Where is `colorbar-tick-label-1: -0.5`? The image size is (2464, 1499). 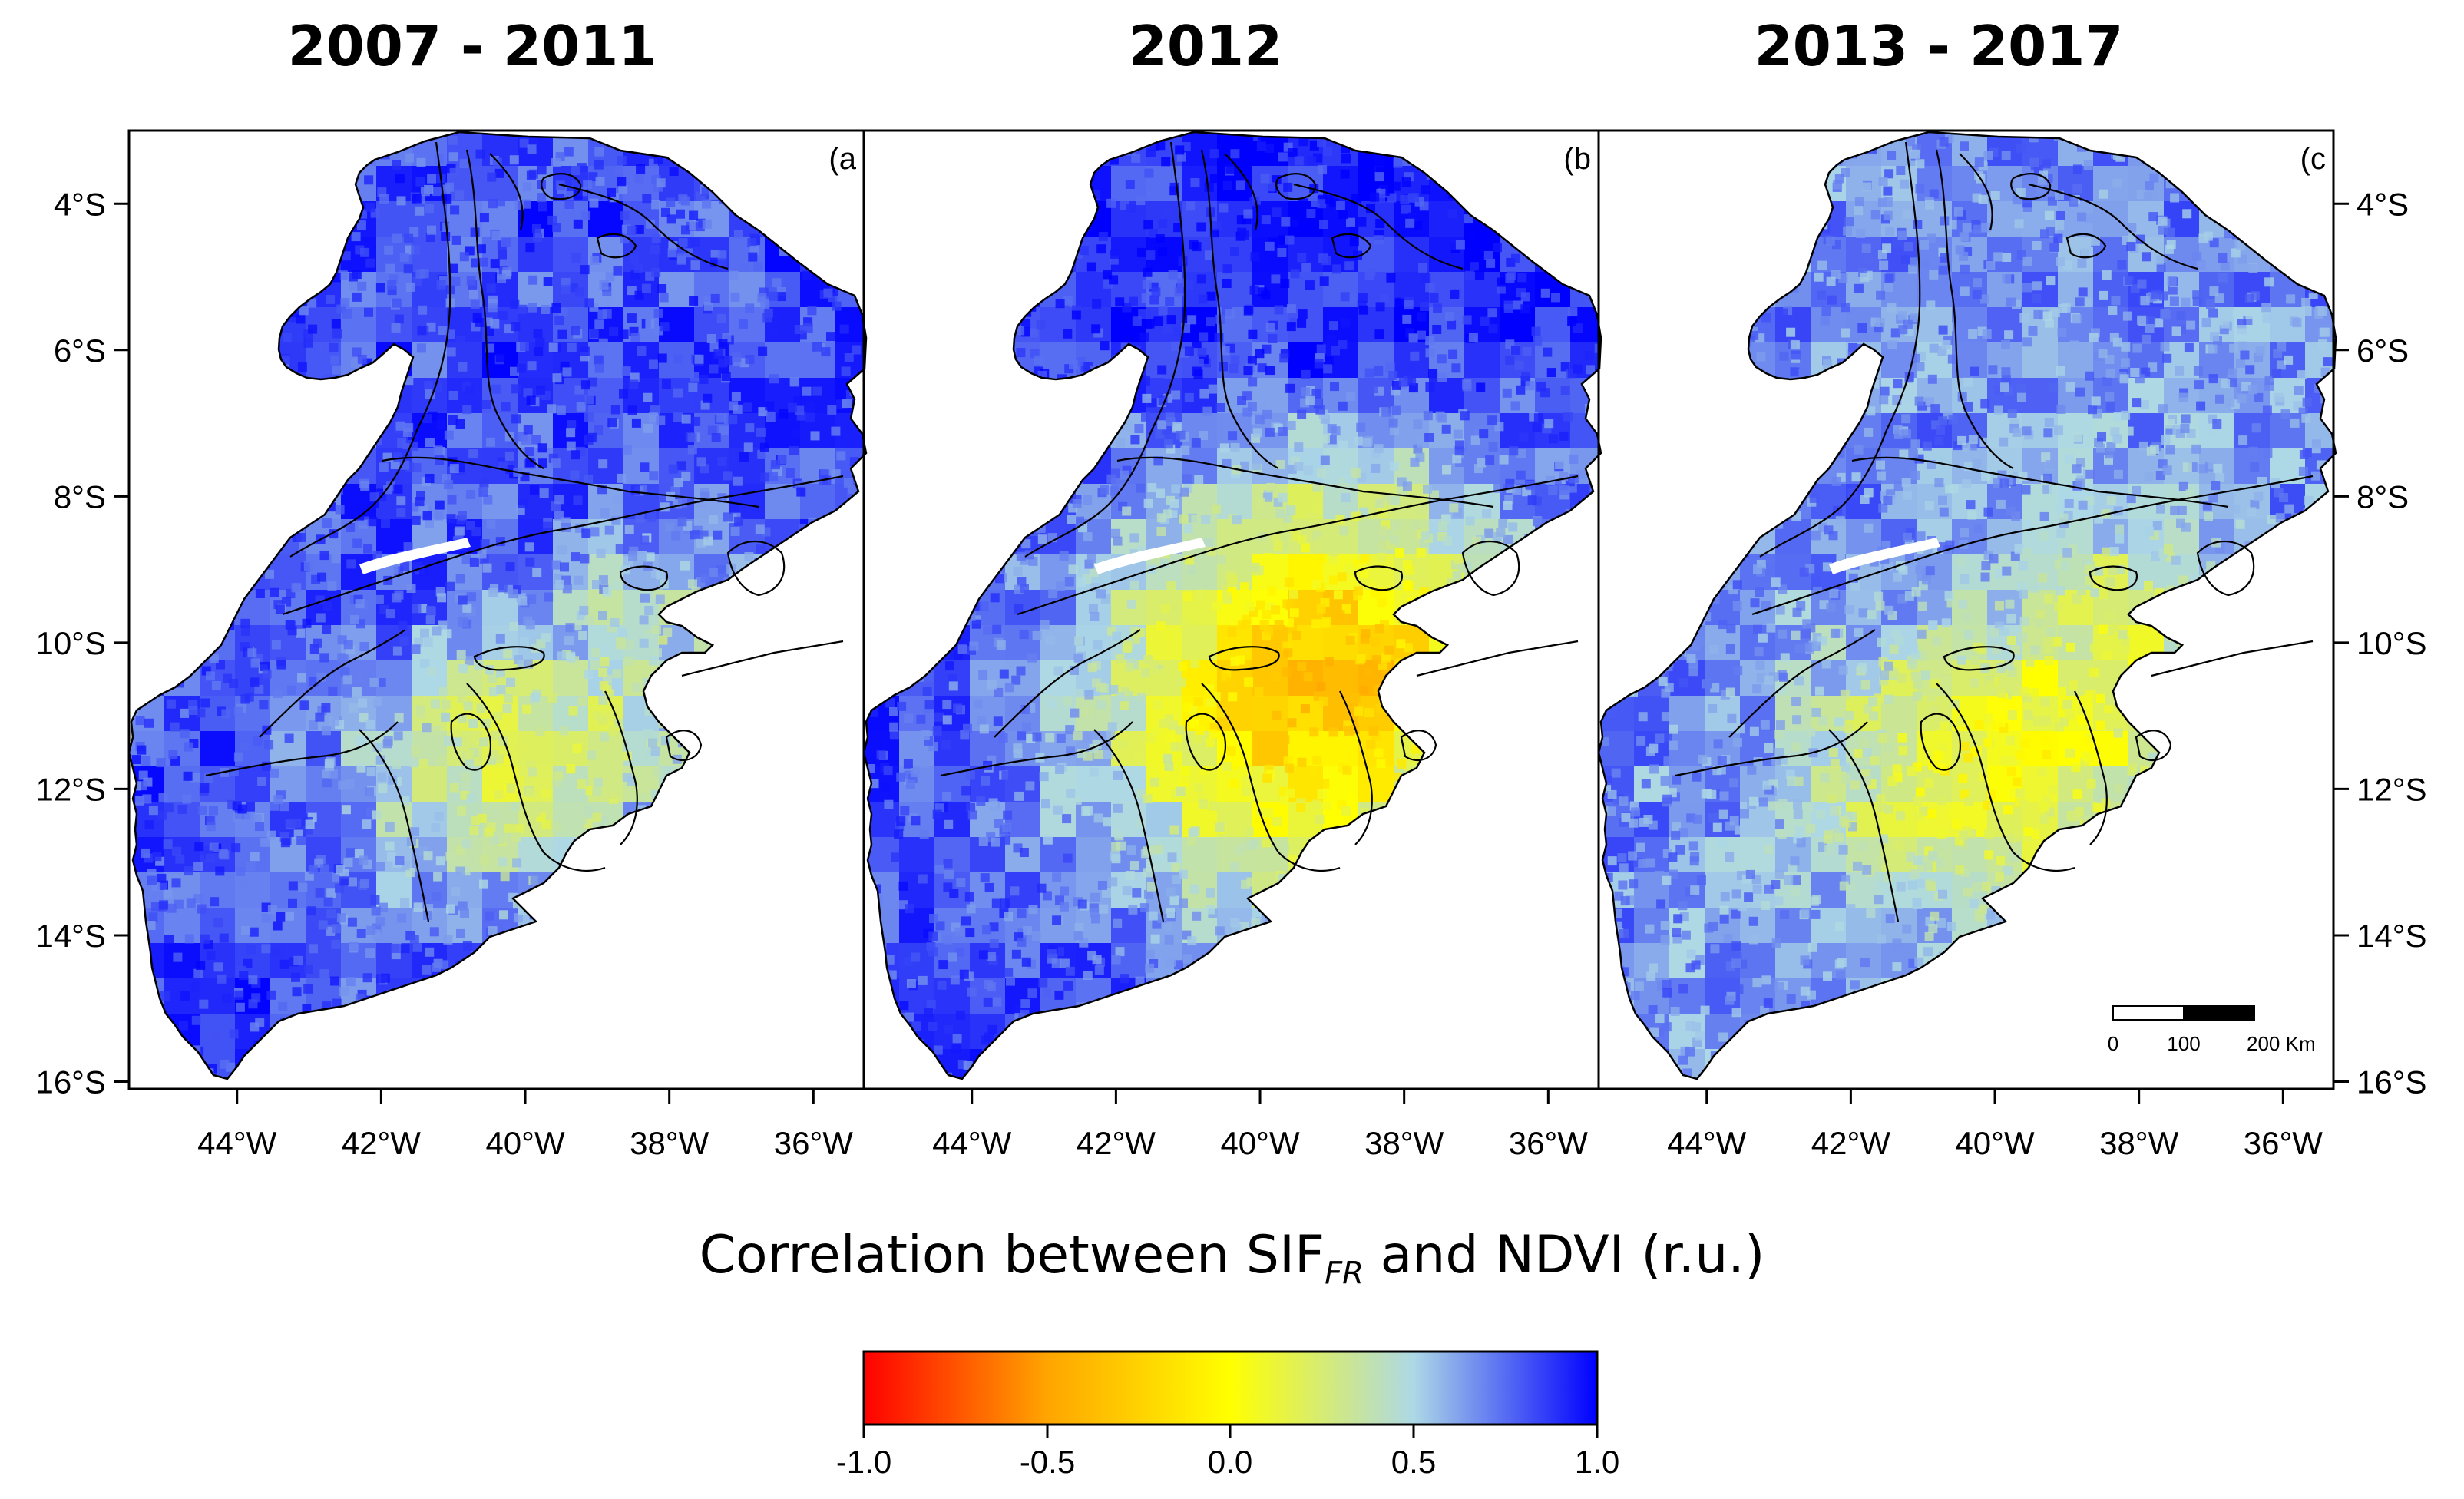
colorbar-tick-label-1: -0.5 is located at coordinates (1047, 1462).